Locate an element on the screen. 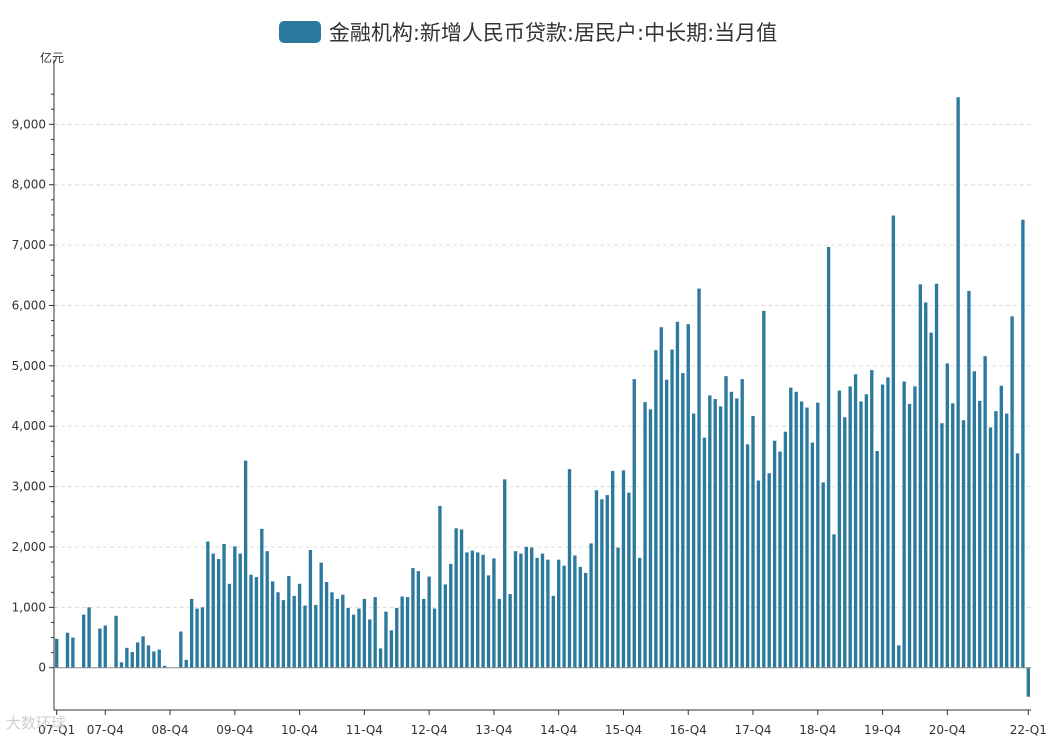  x-tick-label: 17-Q4 is located at coordinates (752, 730).